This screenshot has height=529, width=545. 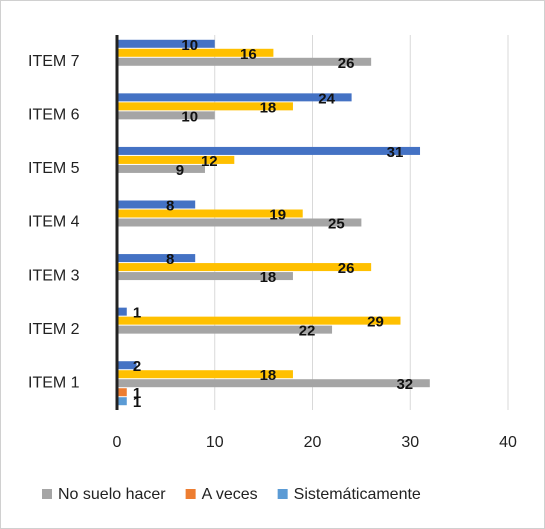 What do you see at coordinates (375, 322) in the screenshot?
I see `data-label: 29` at bounding box center [375, 322].